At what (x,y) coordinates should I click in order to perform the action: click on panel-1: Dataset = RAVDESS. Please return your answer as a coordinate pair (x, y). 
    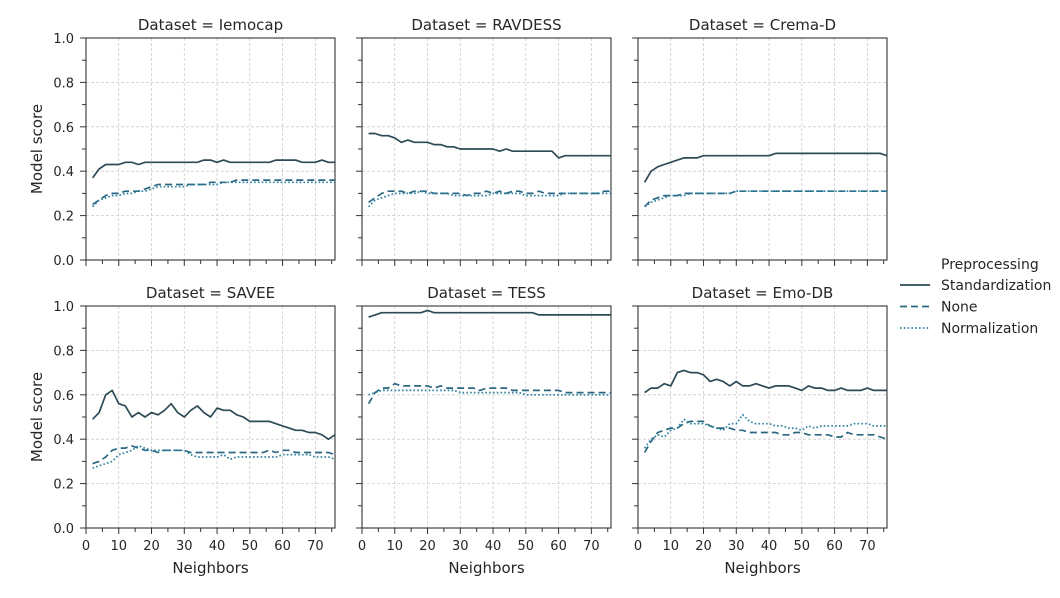
    Looking at the image, I should click on (484, 141).